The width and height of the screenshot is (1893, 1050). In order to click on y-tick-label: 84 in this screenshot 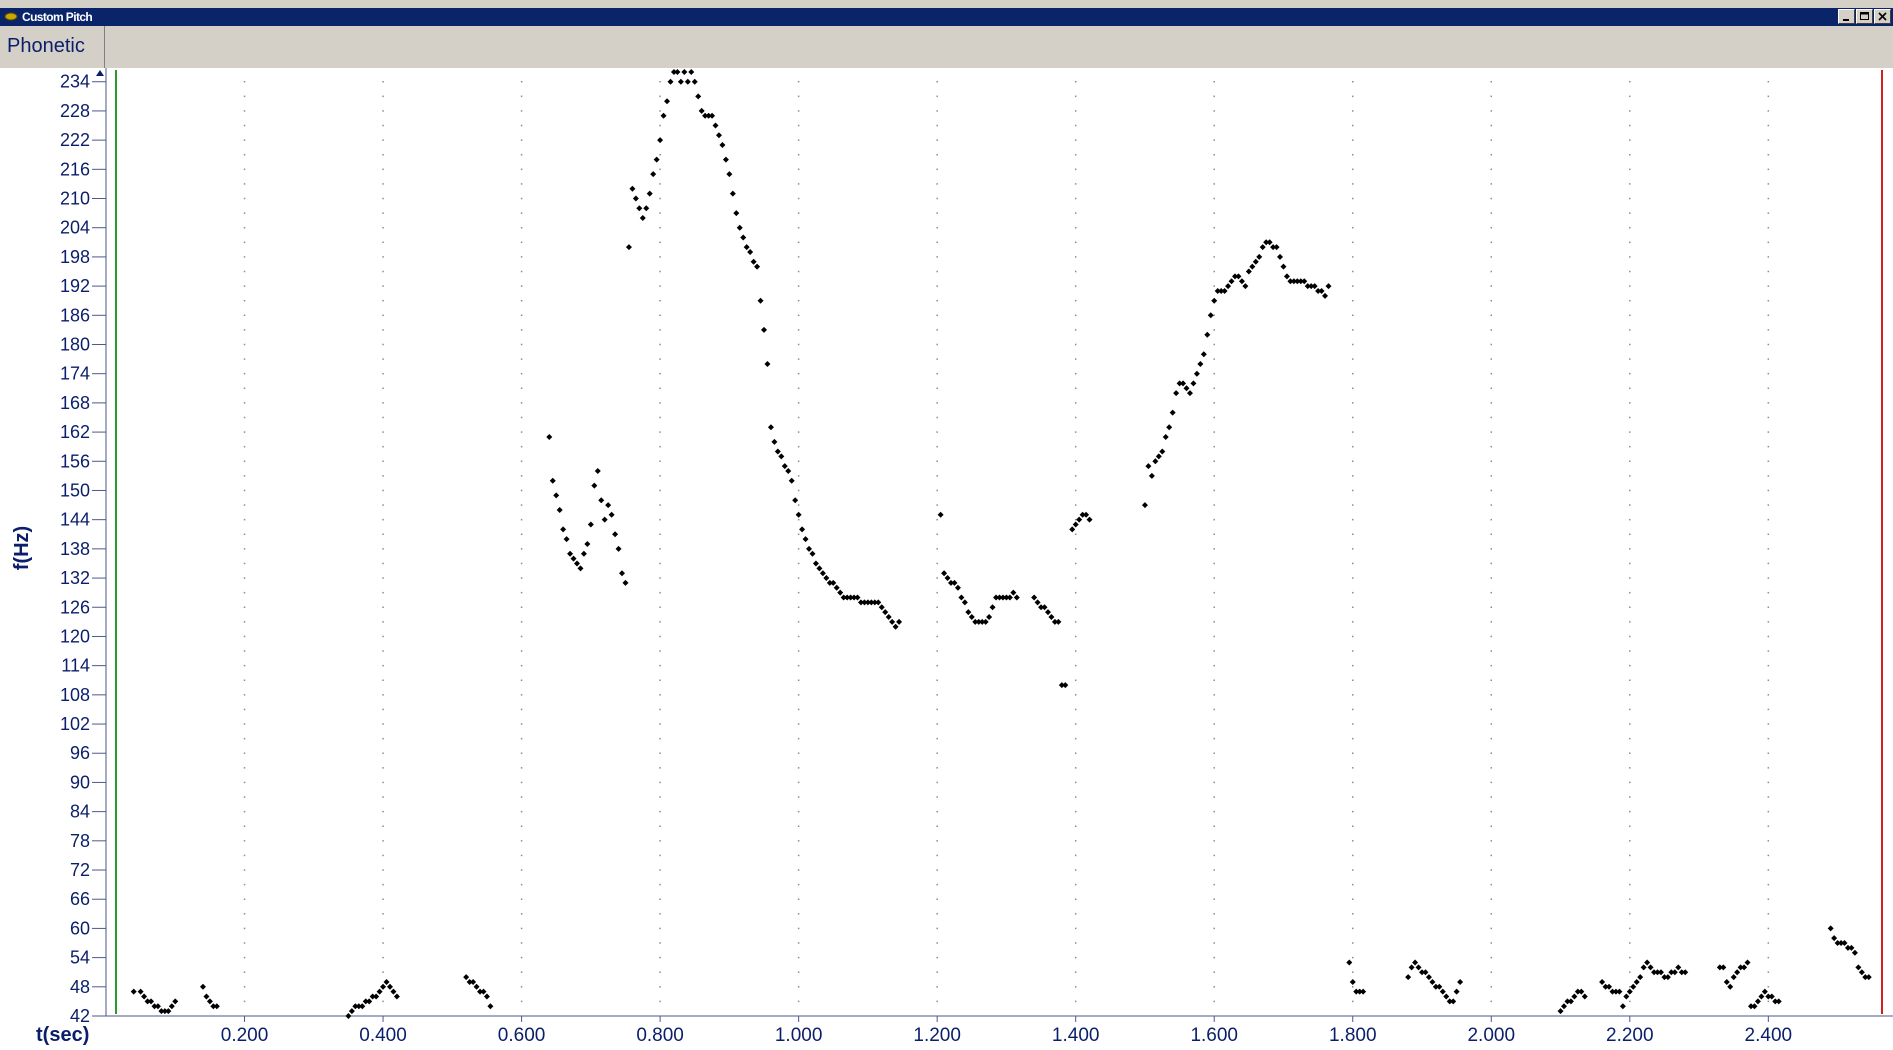, I will do `click(80, 812)`.